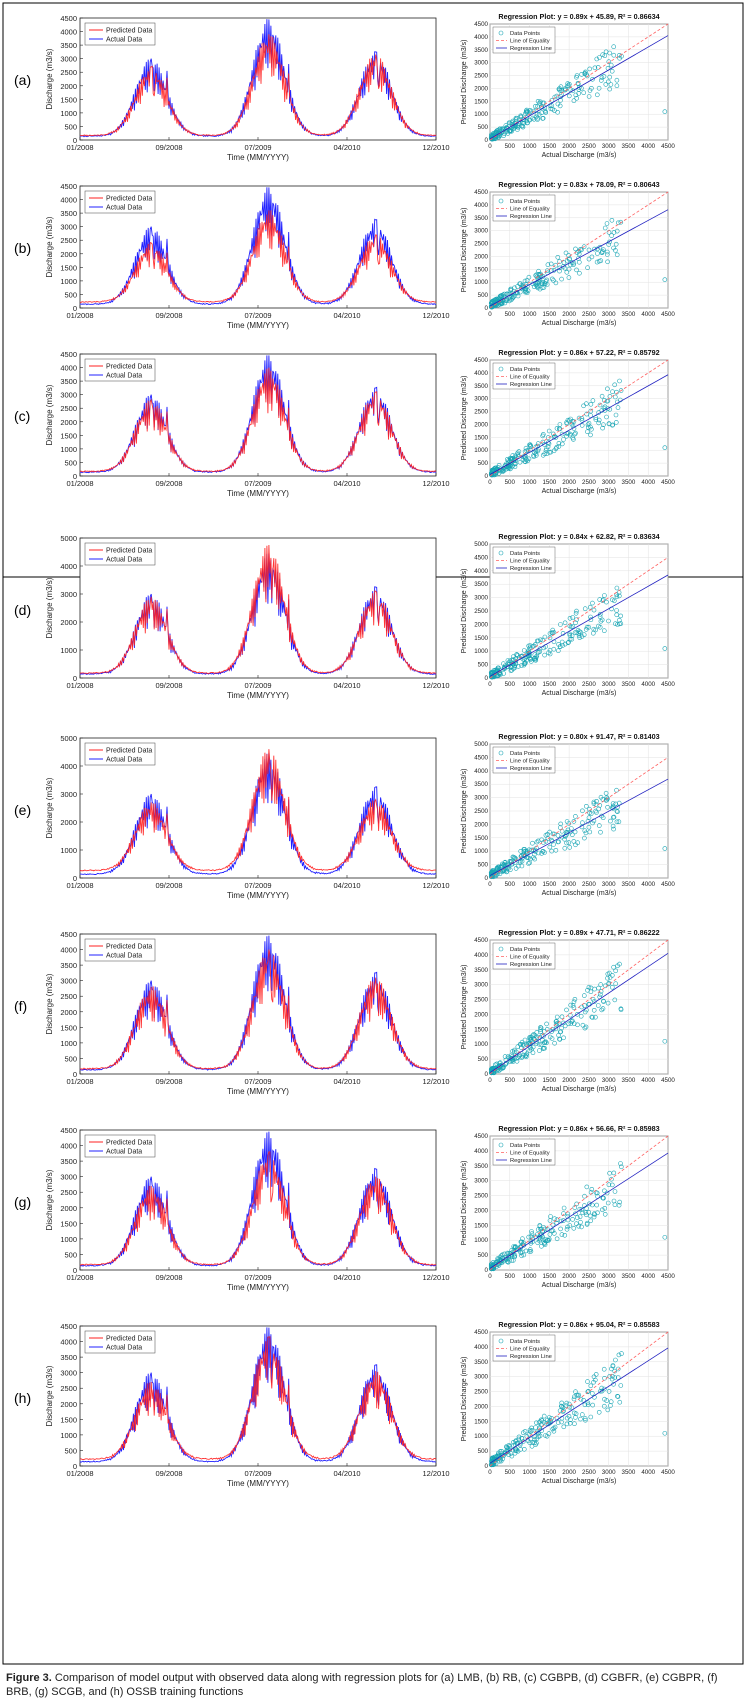 The height and width of the screenshot is (1707, 750). I want to click on y-tick-label: 4500, so click(68, 186).